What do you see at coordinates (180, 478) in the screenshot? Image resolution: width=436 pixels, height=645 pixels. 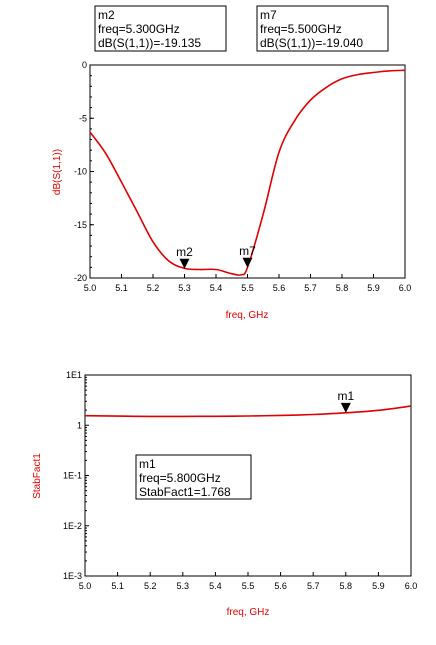 I see `readout-m1-freq: freq=5.800GHz` at bounding box center [180, 478].